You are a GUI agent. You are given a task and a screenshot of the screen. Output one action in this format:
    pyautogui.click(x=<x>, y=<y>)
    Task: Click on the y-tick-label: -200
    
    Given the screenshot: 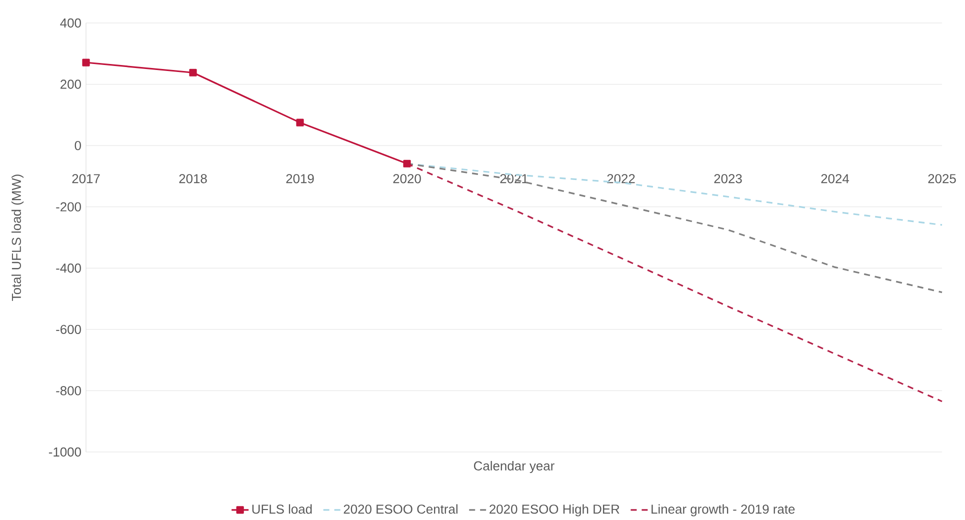 What is the action you would take?
    pyautogui.click(x=68, y=207)
    